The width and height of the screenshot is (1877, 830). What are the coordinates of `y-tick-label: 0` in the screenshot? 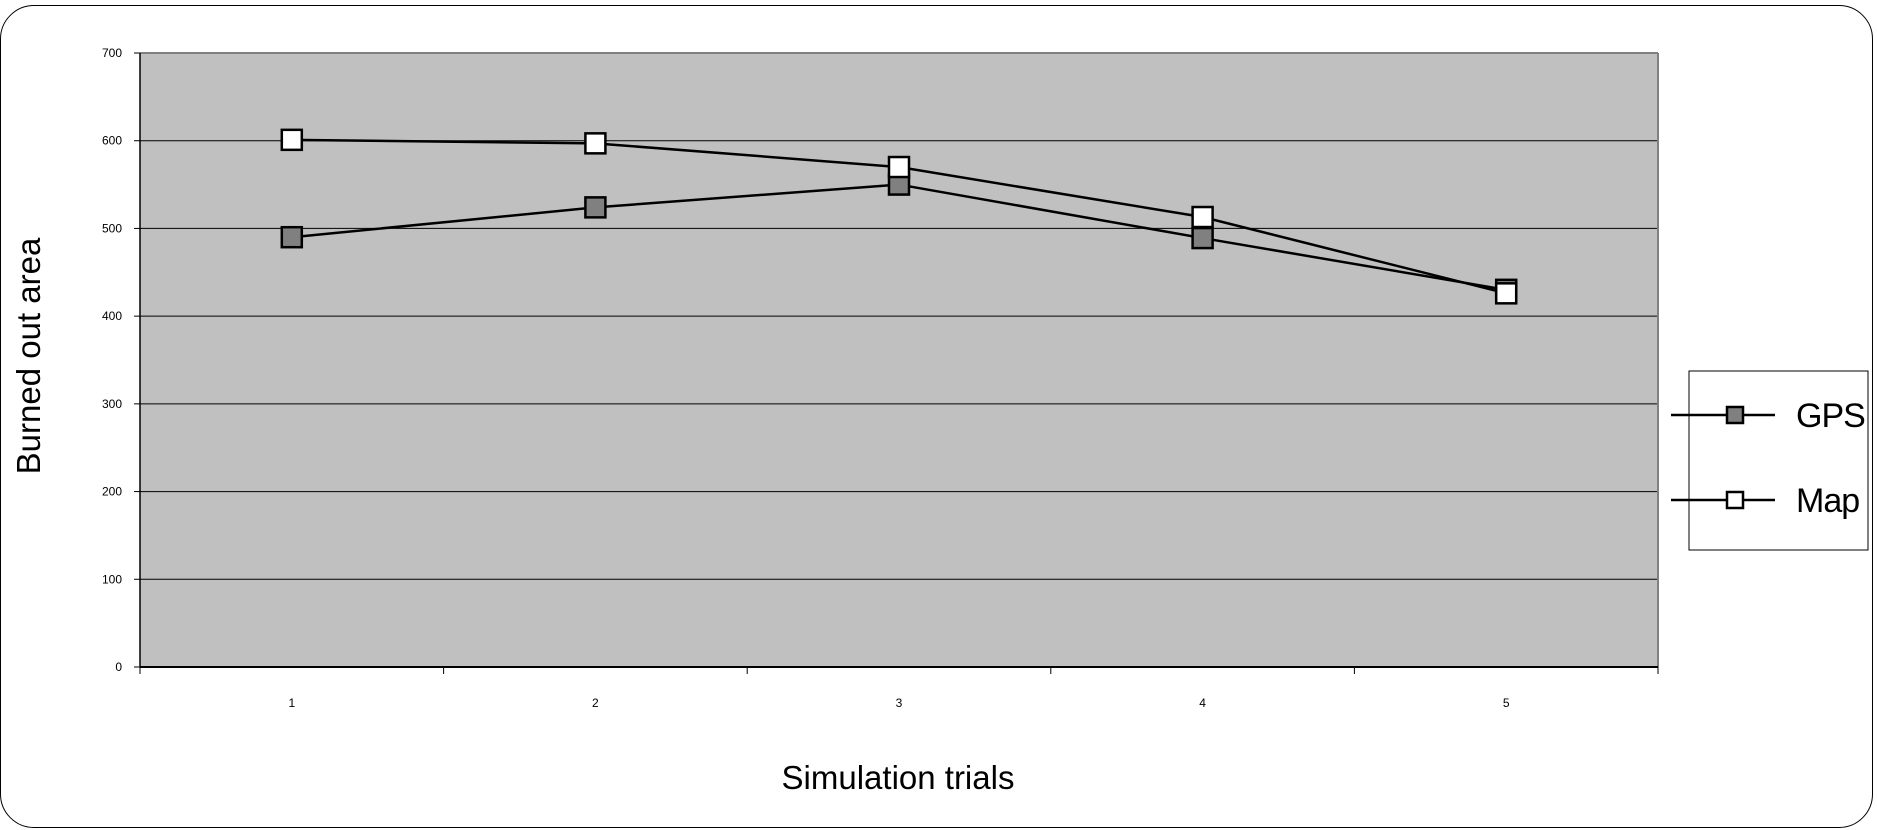 It's located at (118, 667).